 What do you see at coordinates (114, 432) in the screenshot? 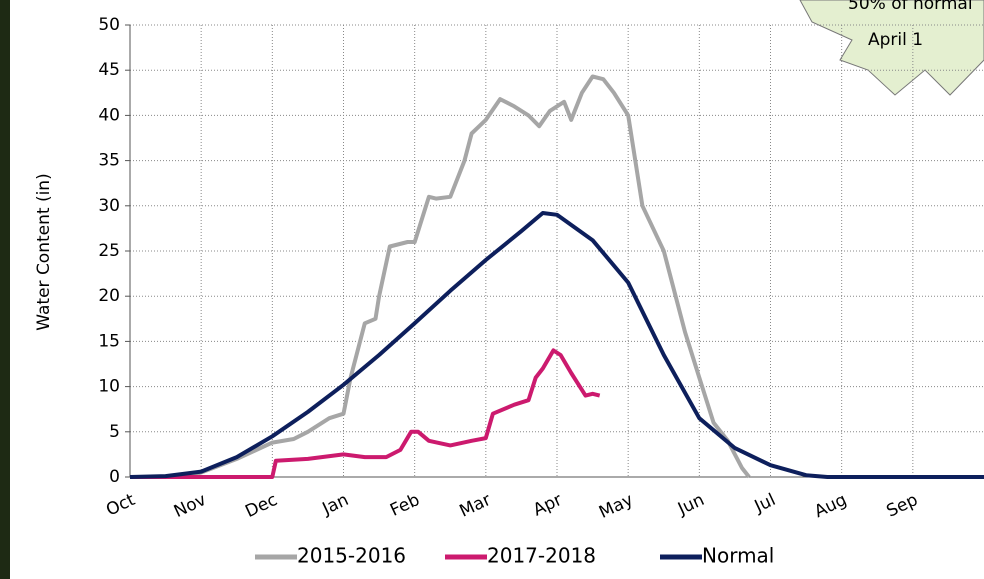
I see `y-tick-label: 5` at bounding box center [114, 432].